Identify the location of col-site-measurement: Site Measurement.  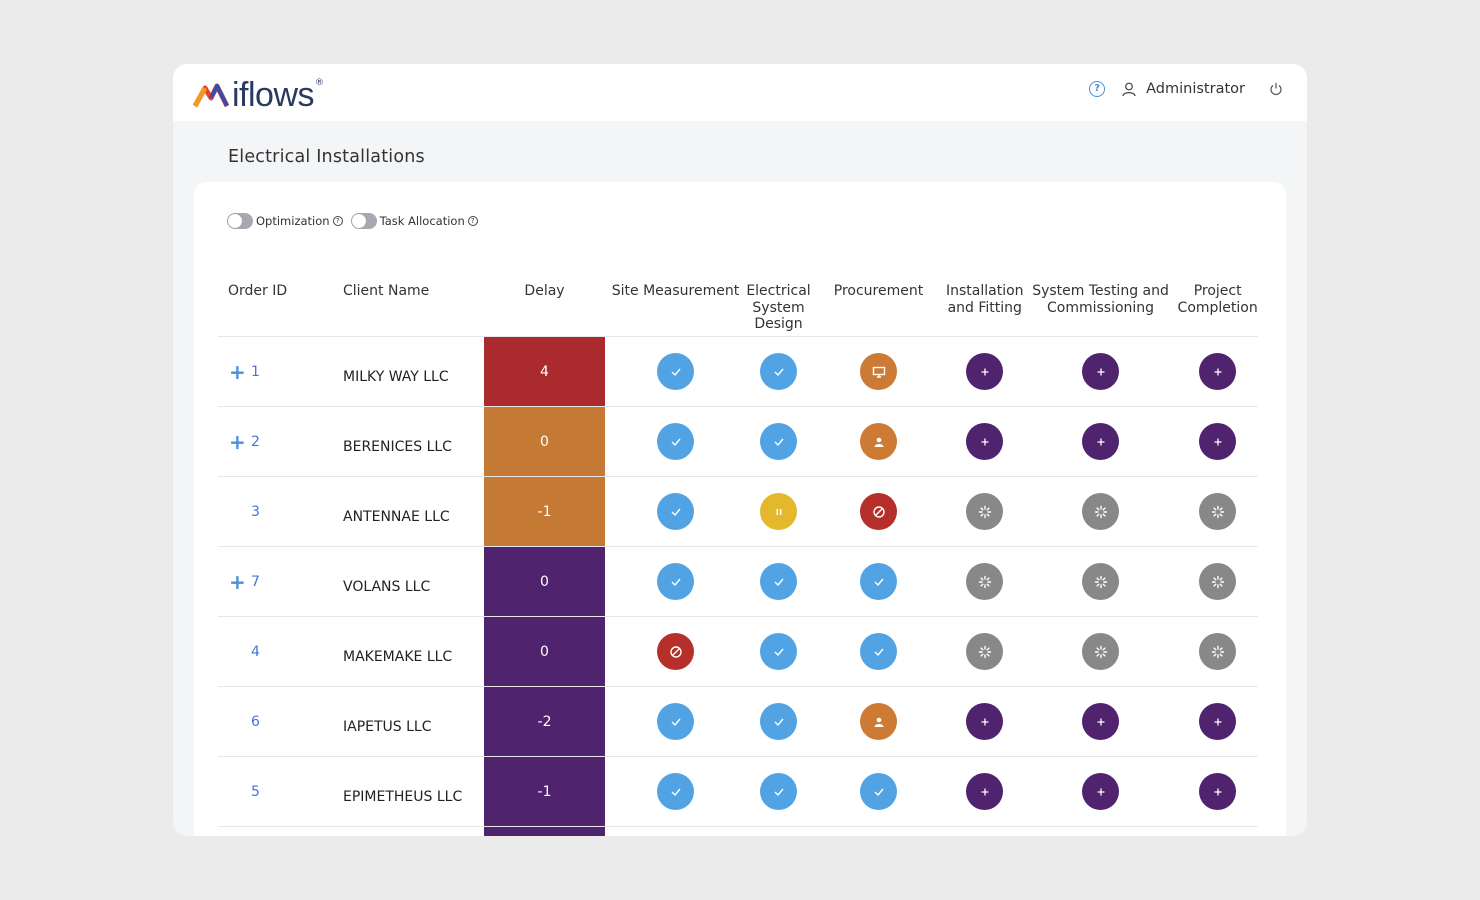
(675, 303).